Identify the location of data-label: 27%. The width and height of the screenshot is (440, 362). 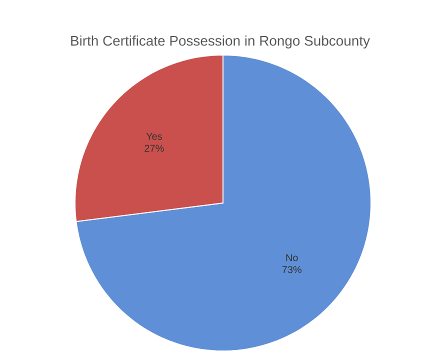
(154, 148).